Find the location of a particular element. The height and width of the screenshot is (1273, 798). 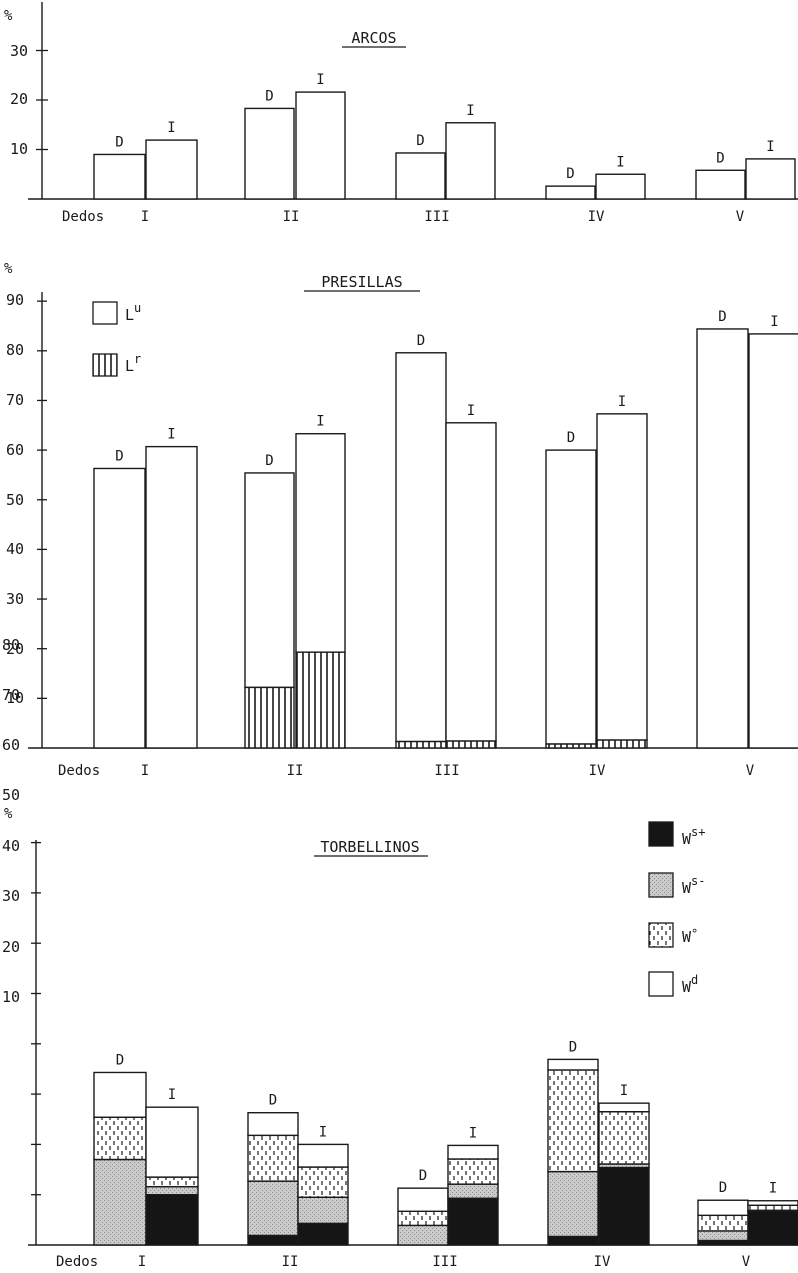

presillas-title: PRESILLAS is located at coordinates (361, 282).